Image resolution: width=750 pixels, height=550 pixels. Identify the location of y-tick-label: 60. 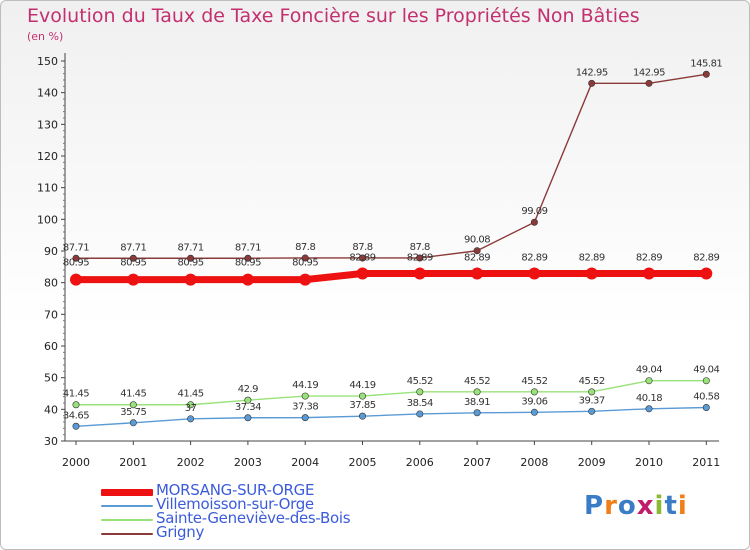
(51, 346).